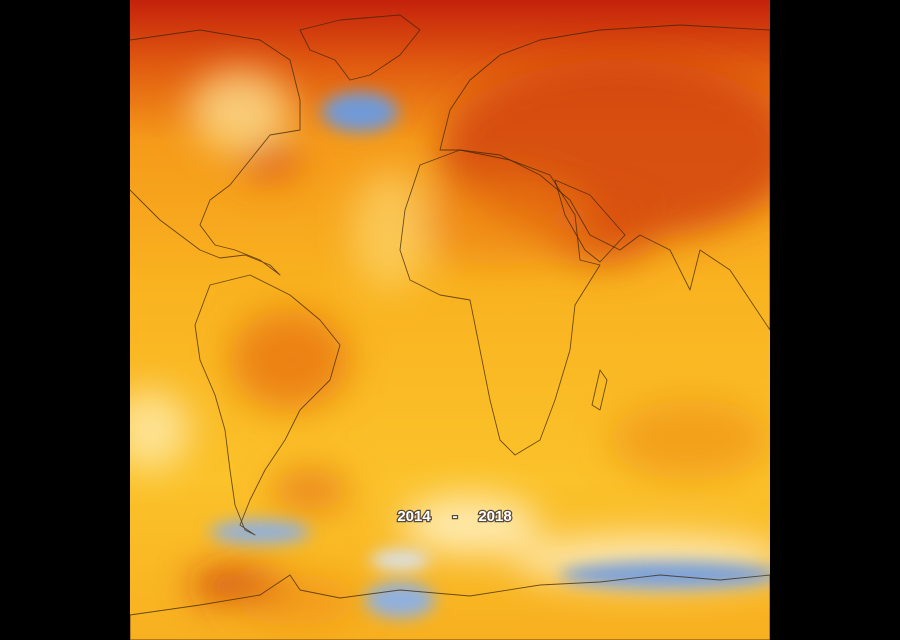  What do you see at coordinates (494, 516) in the screenshot?
I see `caption-end: 2018` at bounding box center [494, 516].